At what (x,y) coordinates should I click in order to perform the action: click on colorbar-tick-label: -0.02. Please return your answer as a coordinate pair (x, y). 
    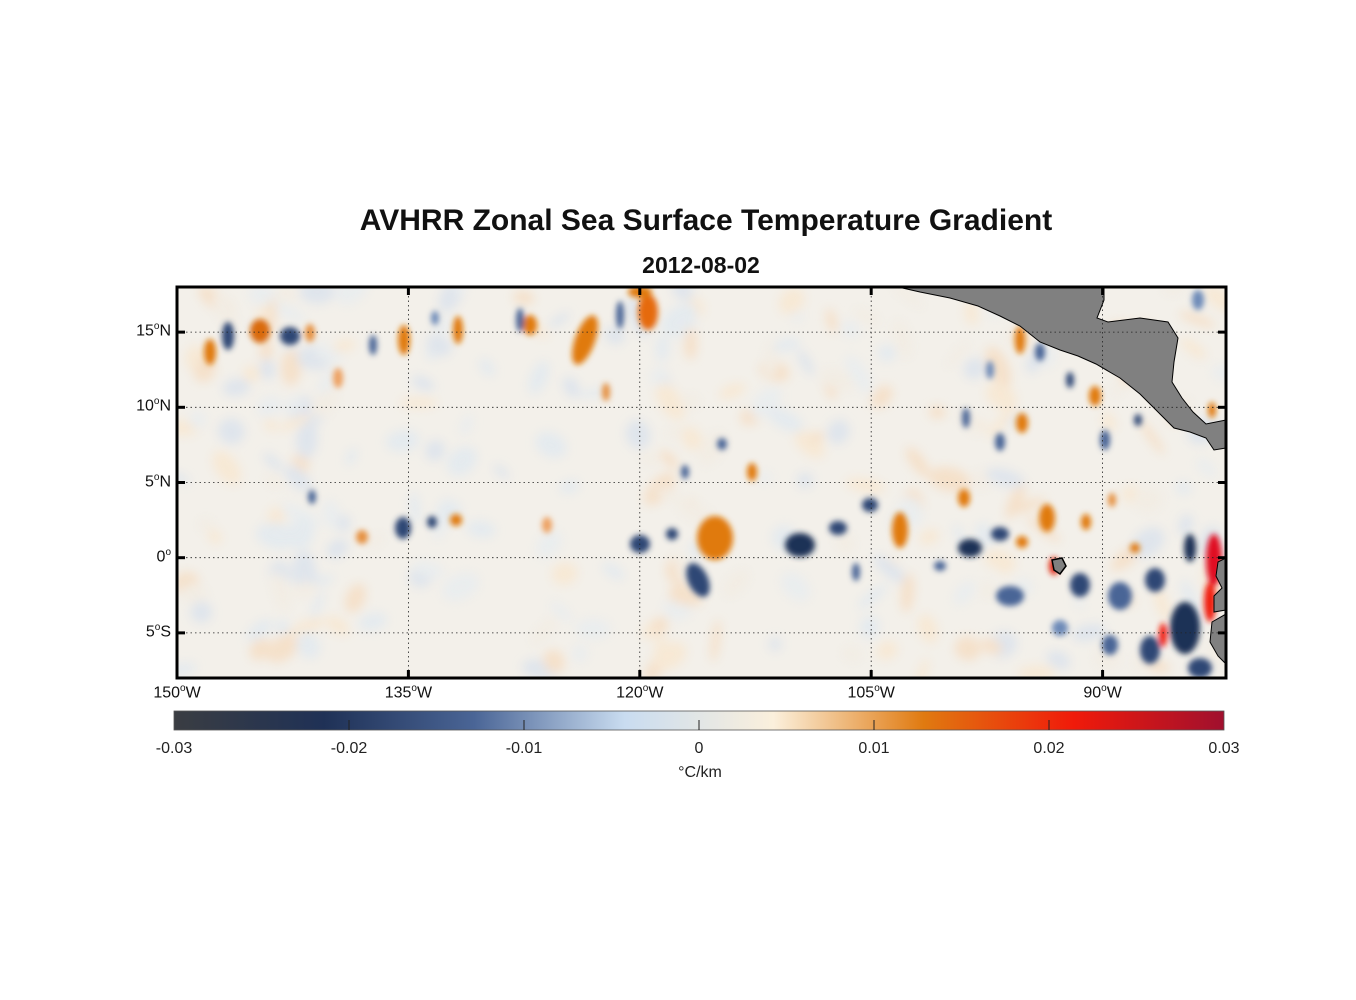
    Looking at the image, I should click on (349, 748).